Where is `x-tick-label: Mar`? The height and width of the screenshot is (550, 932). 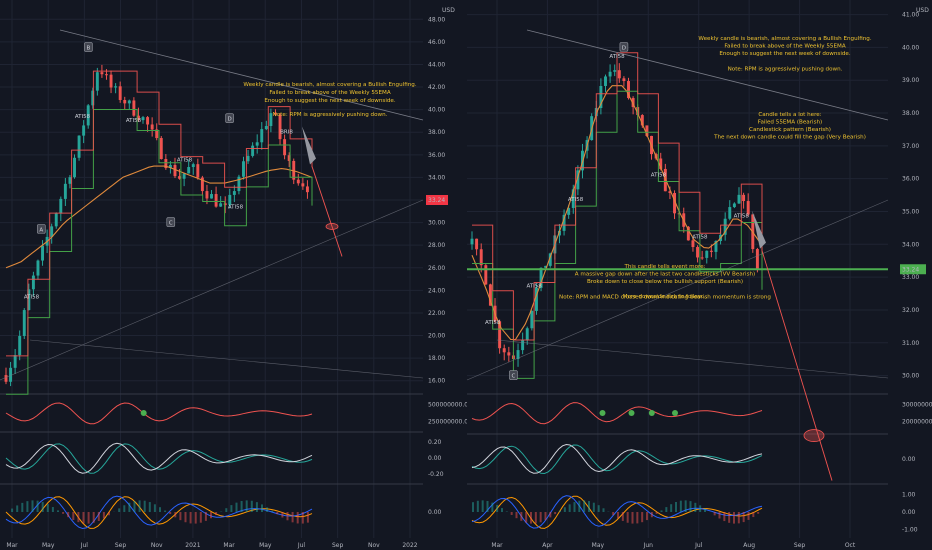
x-tick-label: Mar is located at coordinates (229, 545).